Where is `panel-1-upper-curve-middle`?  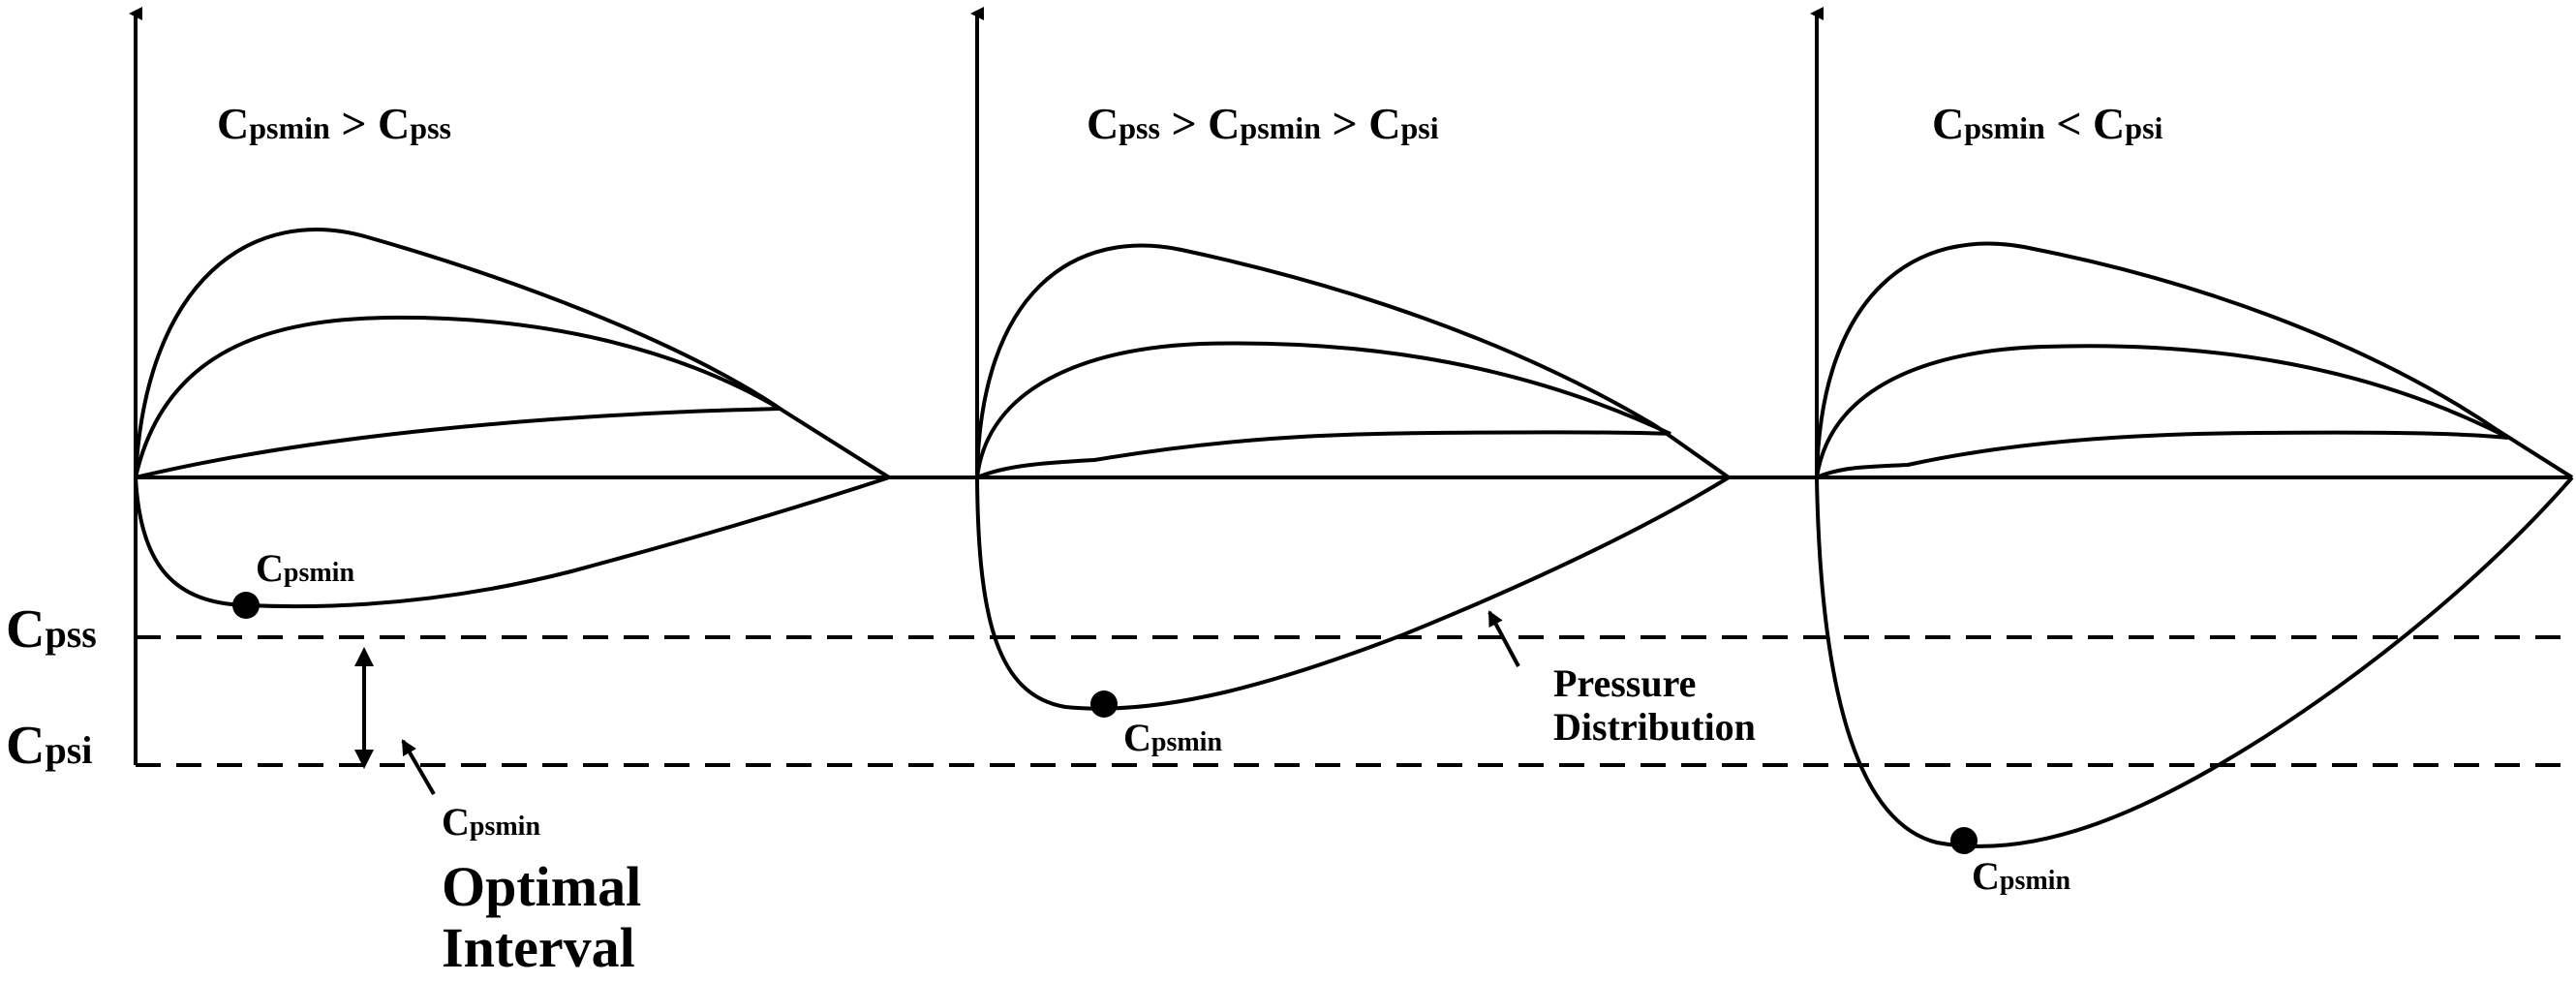 panel-1-upper-curve-middle is located at coordinates (458, 396).